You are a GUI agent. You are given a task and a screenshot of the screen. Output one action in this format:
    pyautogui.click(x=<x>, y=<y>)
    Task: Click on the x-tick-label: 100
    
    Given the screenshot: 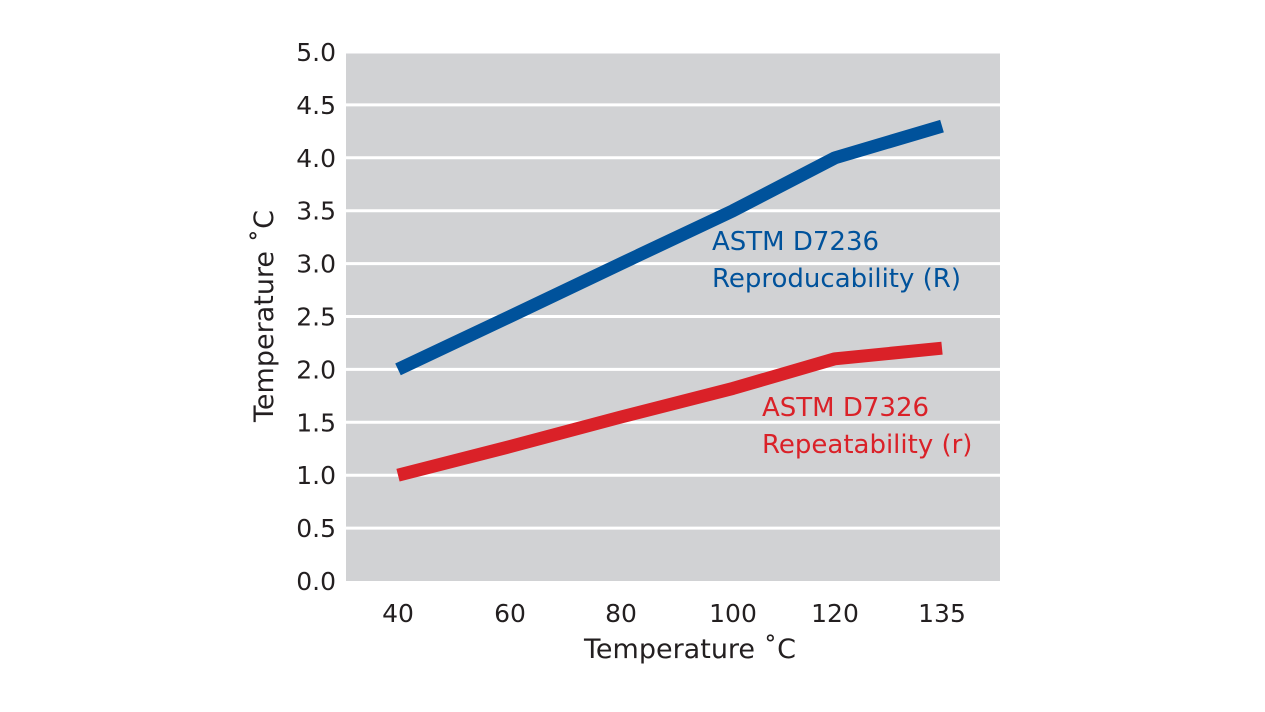 What is the action you would take?
    pyautogui.click(x=733, y=613)
    